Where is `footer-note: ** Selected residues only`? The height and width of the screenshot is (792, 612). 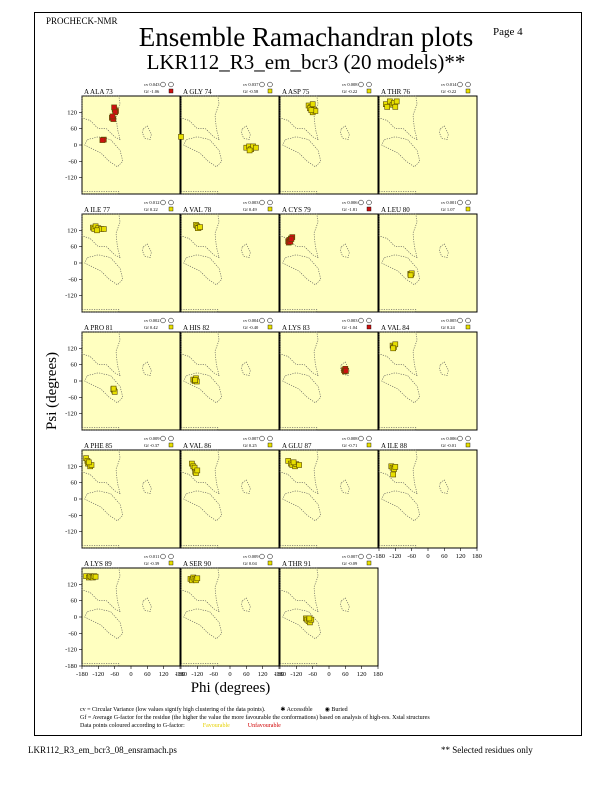 footer-note: ** Selected residues only is located at coordinates (487, 750).